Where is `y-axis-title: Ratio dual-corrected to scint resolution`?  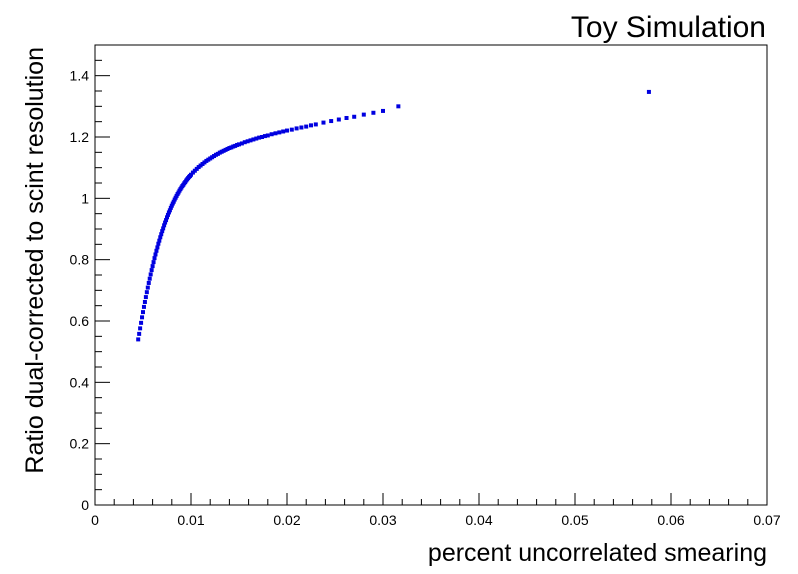 y-axis-title: Ratio dual-corrected to scint resolution is located at coordinates (35, 260).